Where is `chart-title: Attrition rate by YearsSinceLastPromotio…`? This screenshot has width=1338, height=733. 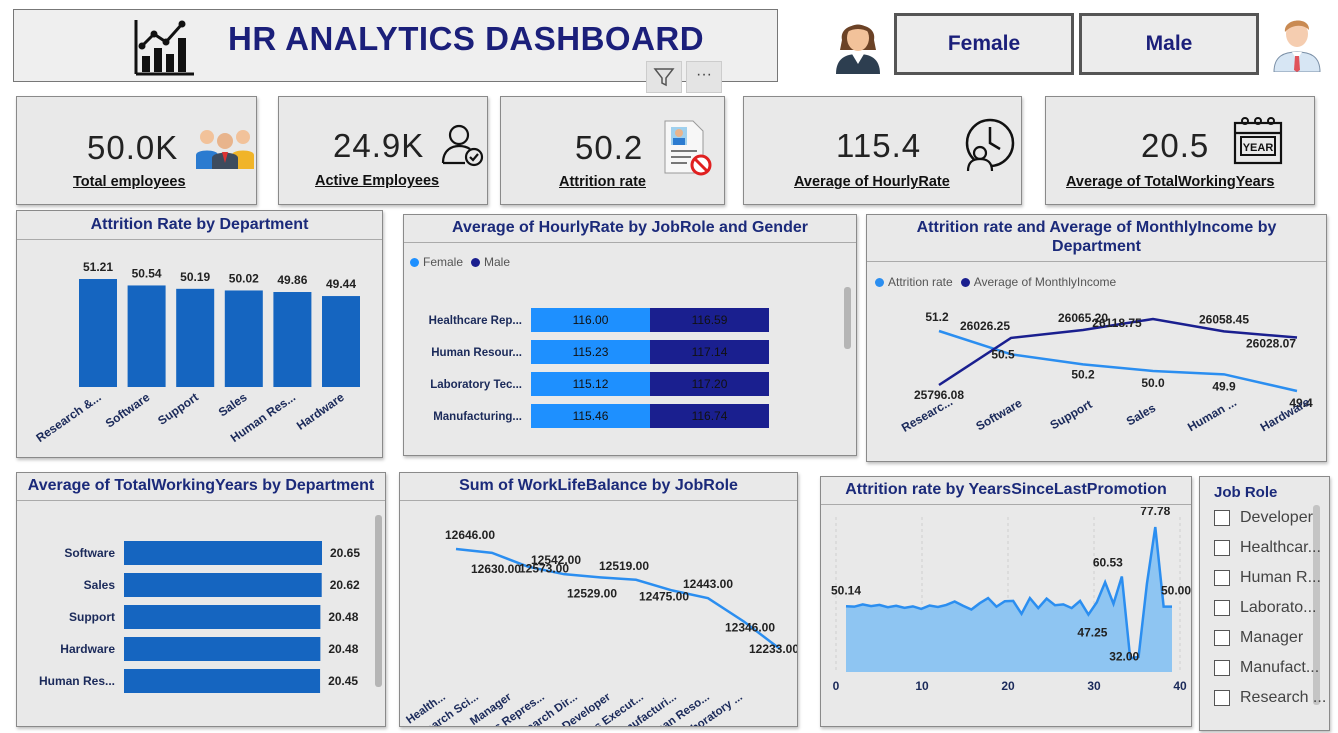
chart-title: Attrition rate by YearsSinceLastPromotio… is located at coordinates (1006, 489).